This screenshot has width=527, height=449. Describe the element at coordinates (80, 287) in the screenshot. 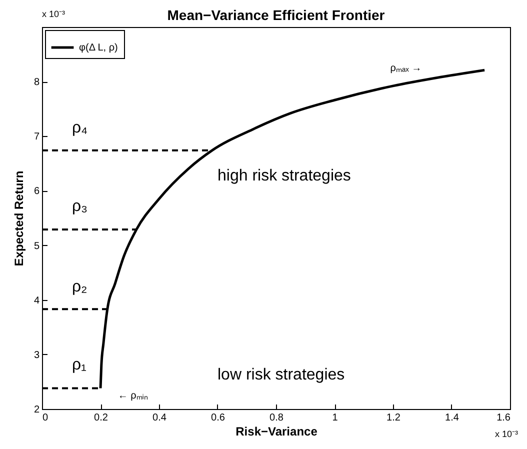

I see `annotation: ρ₂` at that location.